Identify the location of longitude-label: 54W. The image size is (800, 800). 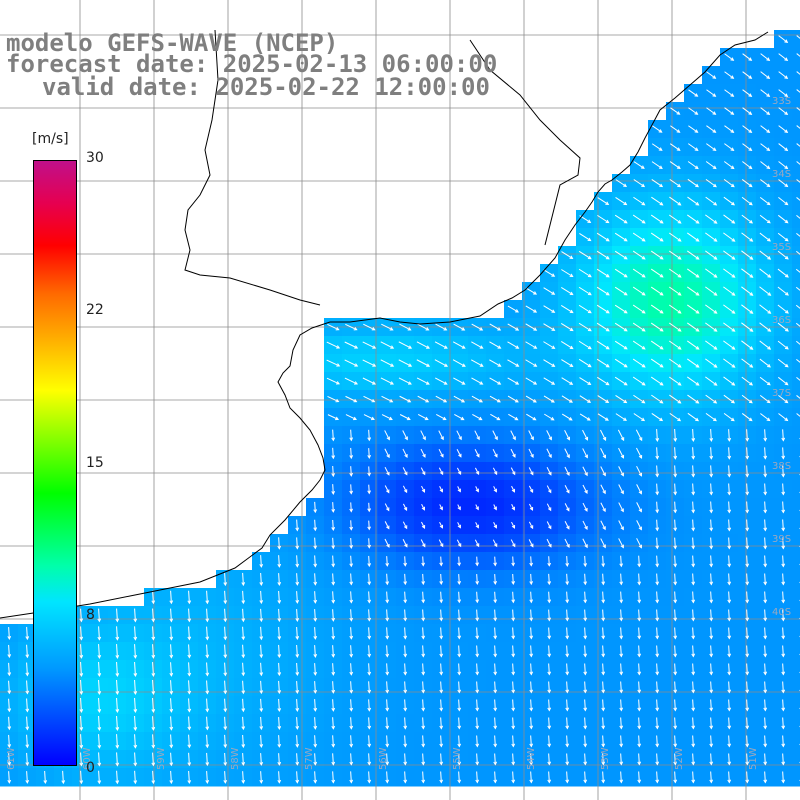
(531, 758).